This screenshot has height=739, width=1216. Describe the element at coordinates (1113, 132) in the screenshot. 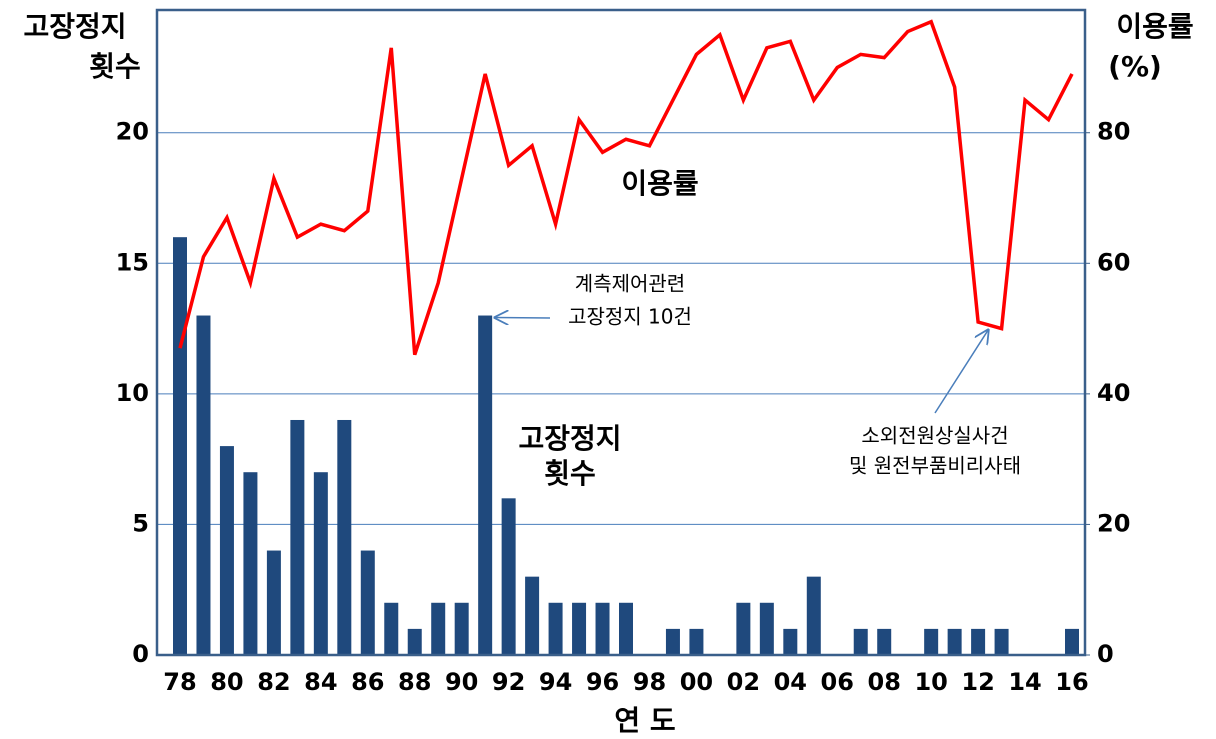

I see `y2-tick-label: 80` at that location.